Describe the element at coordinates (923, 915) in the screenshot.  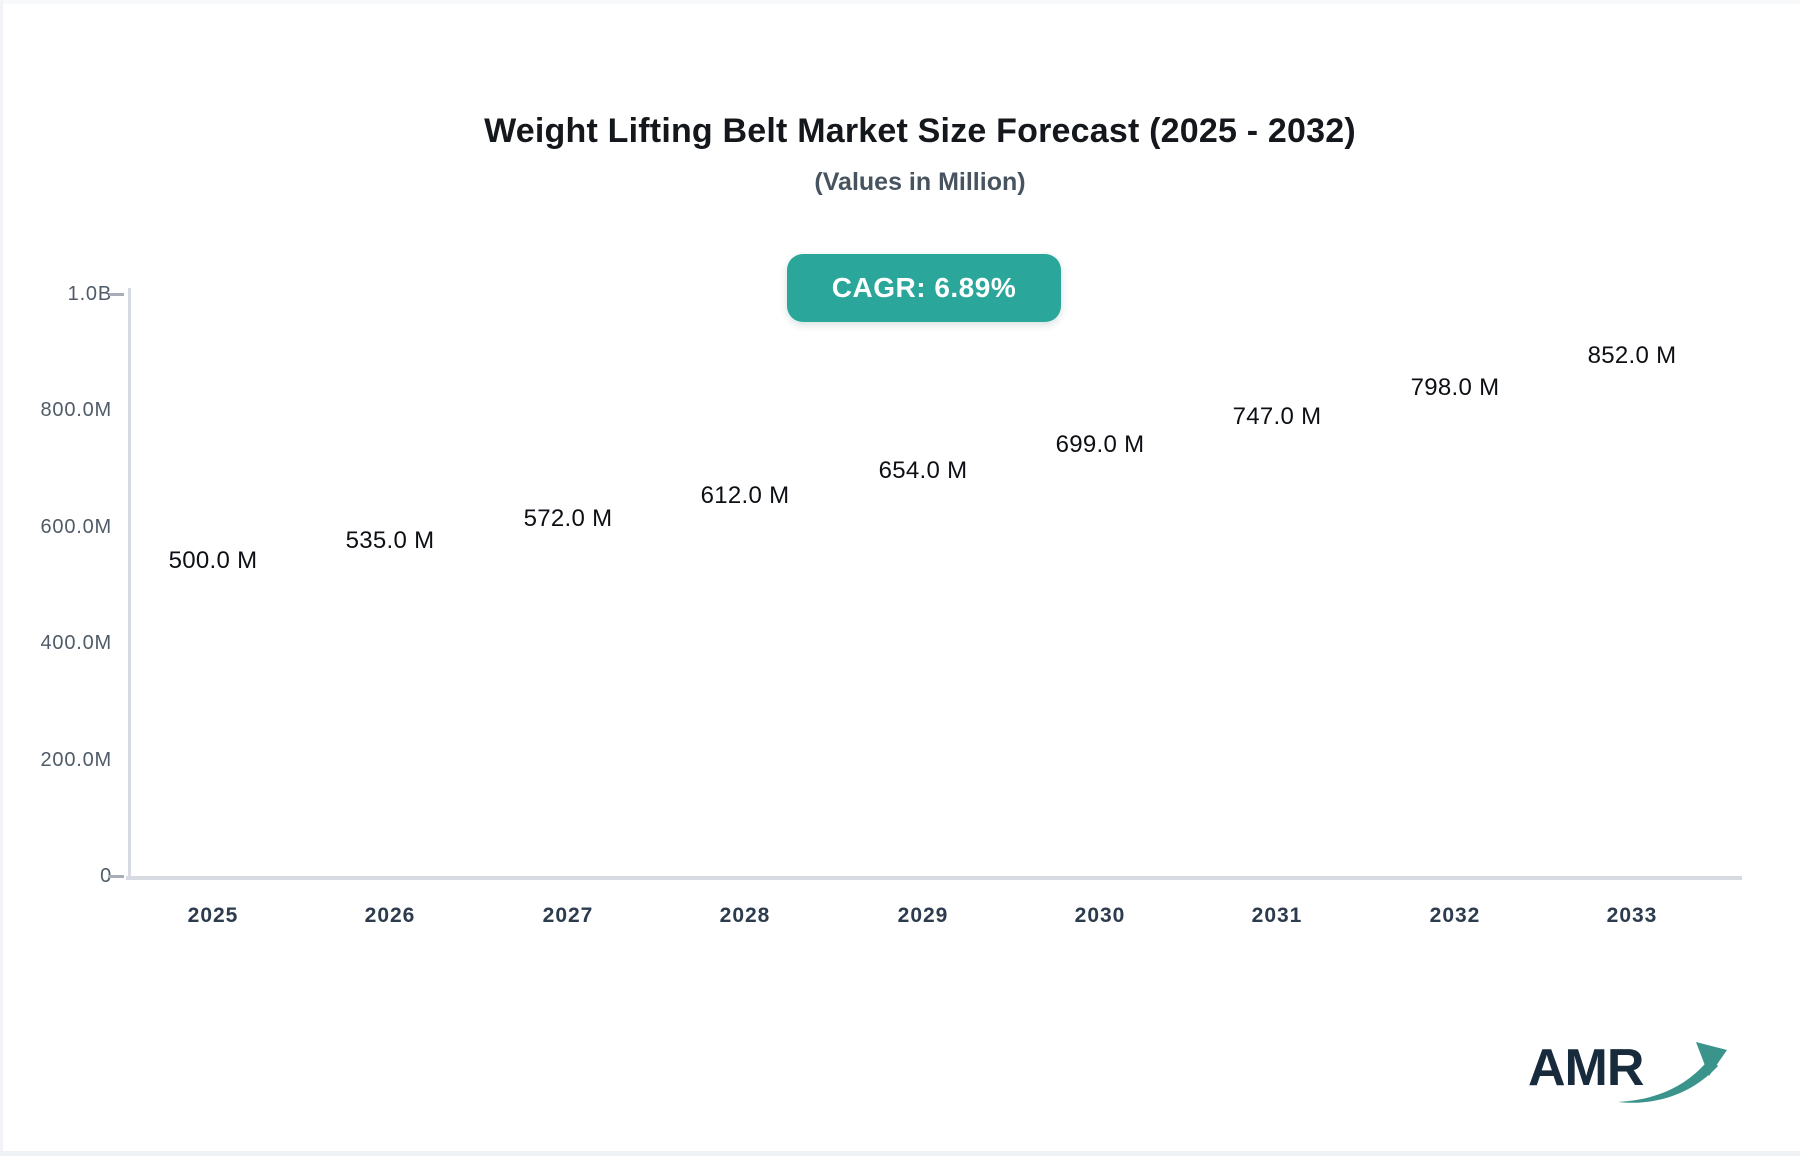
I see `x-axis-label-2029: 2029` at that location.